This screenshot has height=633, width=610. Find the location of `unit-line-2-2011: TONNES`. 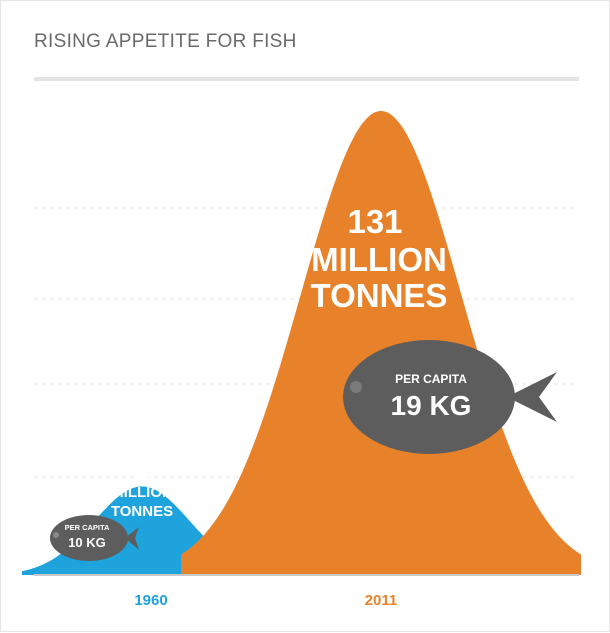

unit-line-2-2011: TONNES is located at coordinates (379, 295).